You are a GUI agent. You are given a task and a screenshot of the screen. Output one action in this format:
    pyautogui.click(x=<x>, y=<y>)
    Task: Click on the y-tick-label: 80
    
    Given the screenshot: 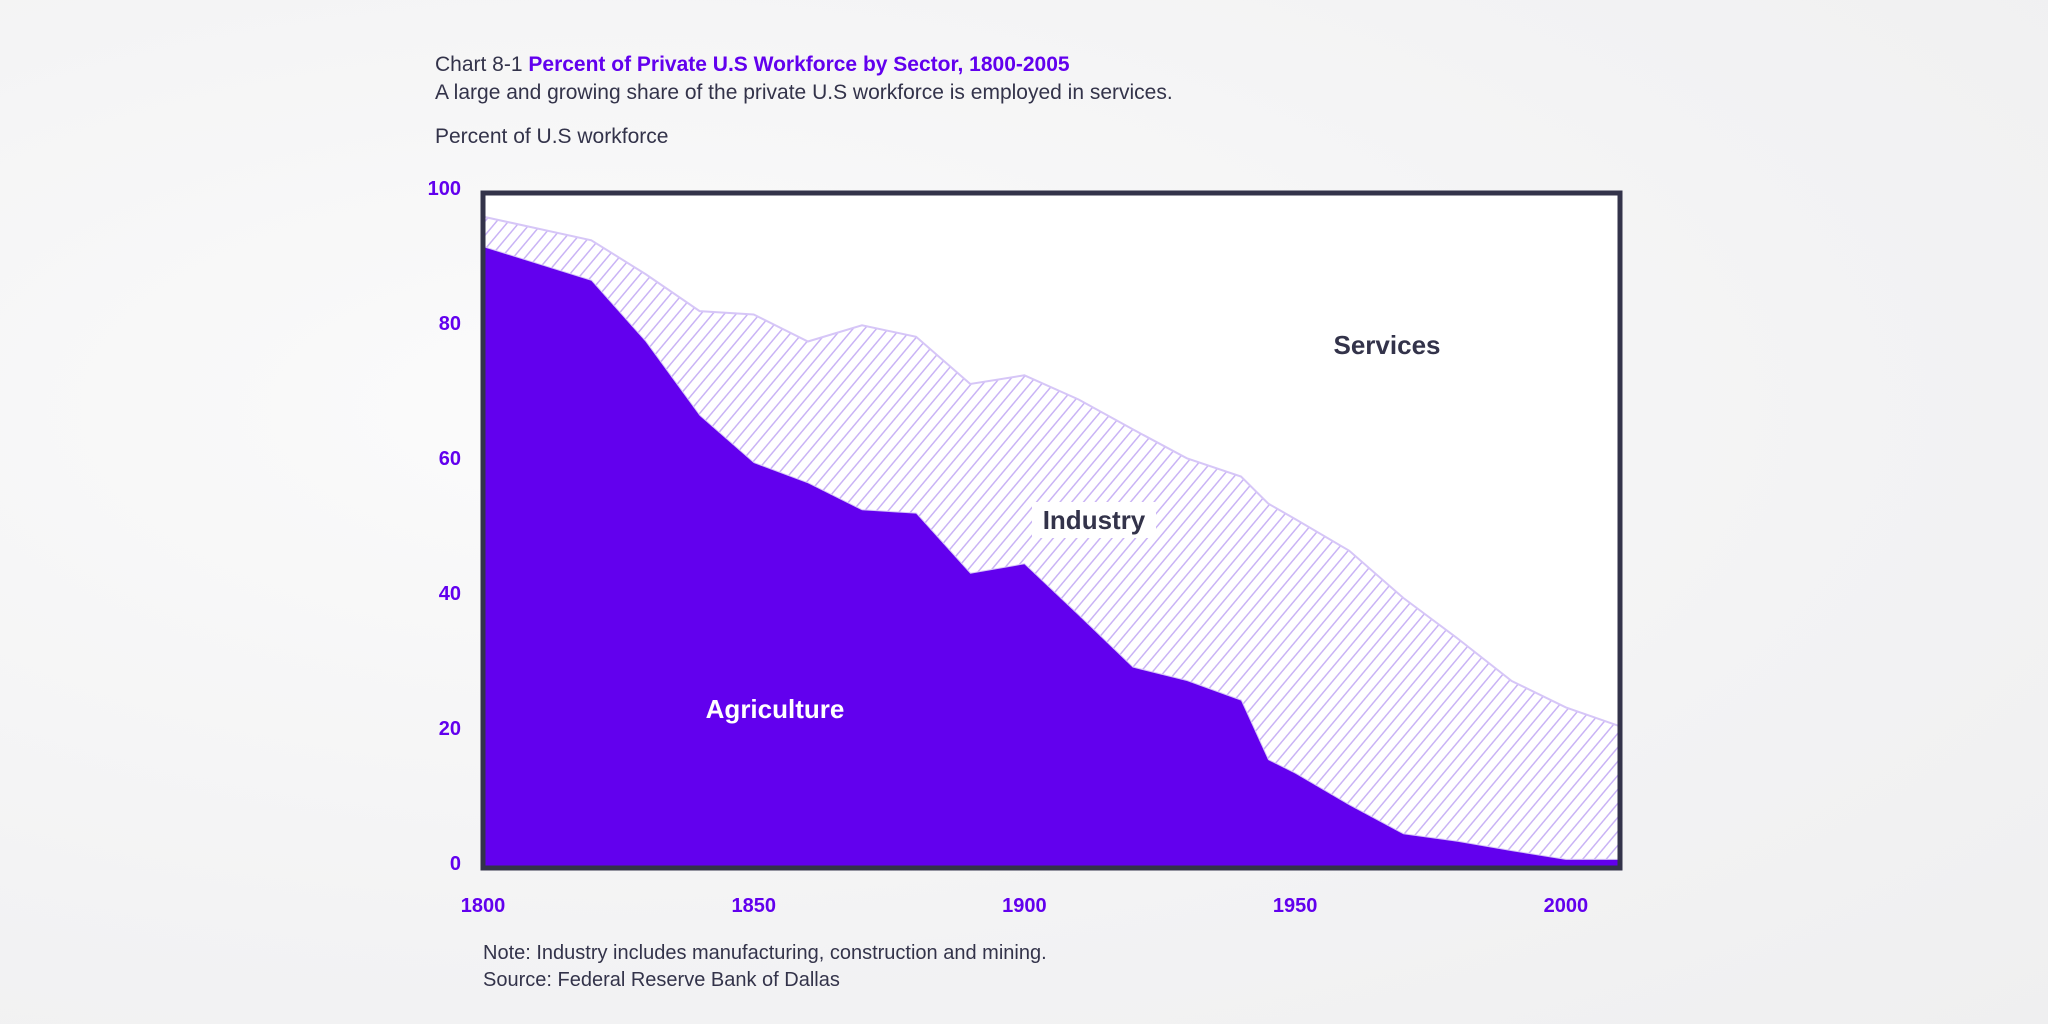 What is the action you would take?
    pyautogui.click(x=450, y=324)
    